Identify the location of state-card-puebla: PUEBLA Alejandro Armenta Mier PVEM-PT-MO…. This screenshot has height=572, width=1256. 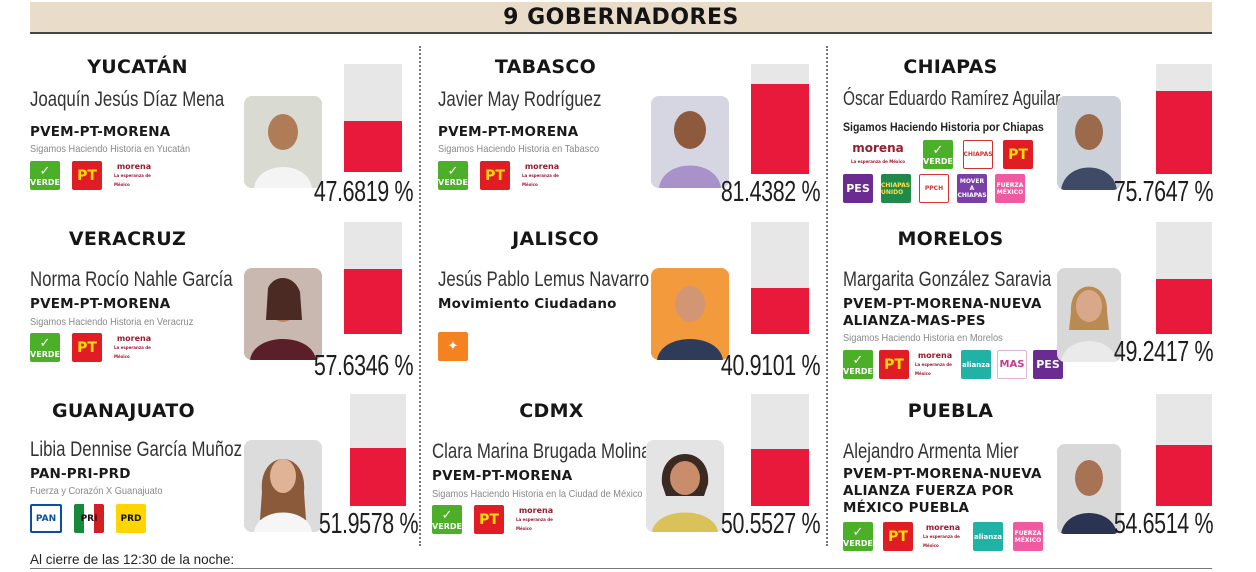
(1028, 478).